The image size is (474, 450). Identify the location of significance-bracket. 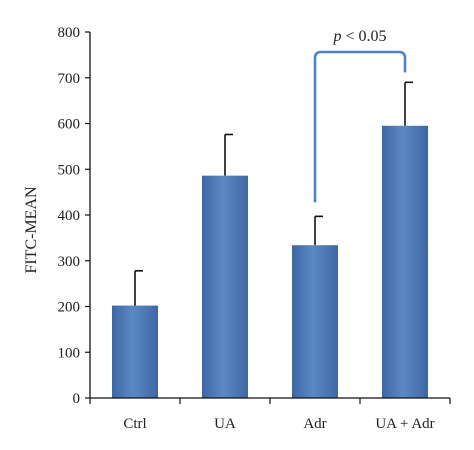
(360, 126).